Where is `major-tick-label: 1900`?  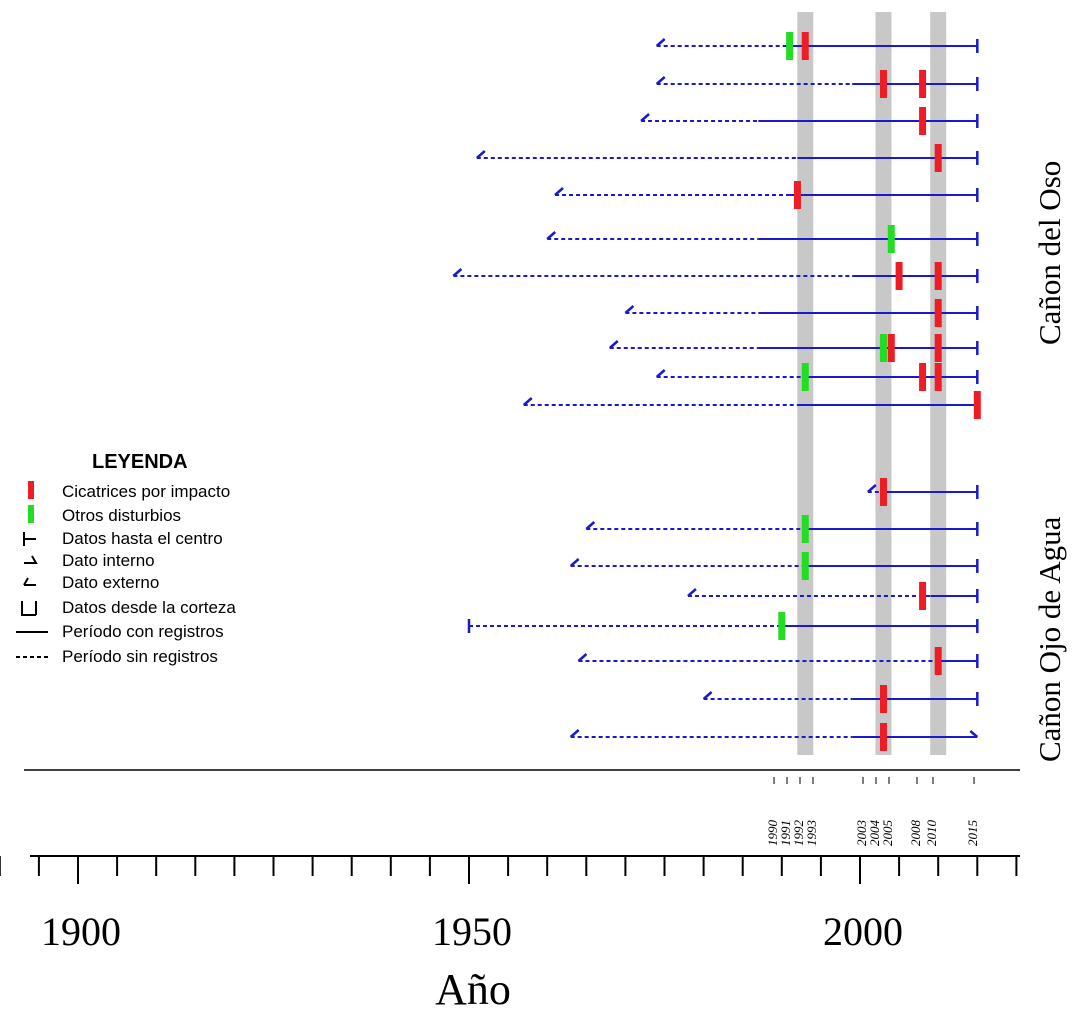 major-tick-label: 1900 is located at coordinates (81, 931).